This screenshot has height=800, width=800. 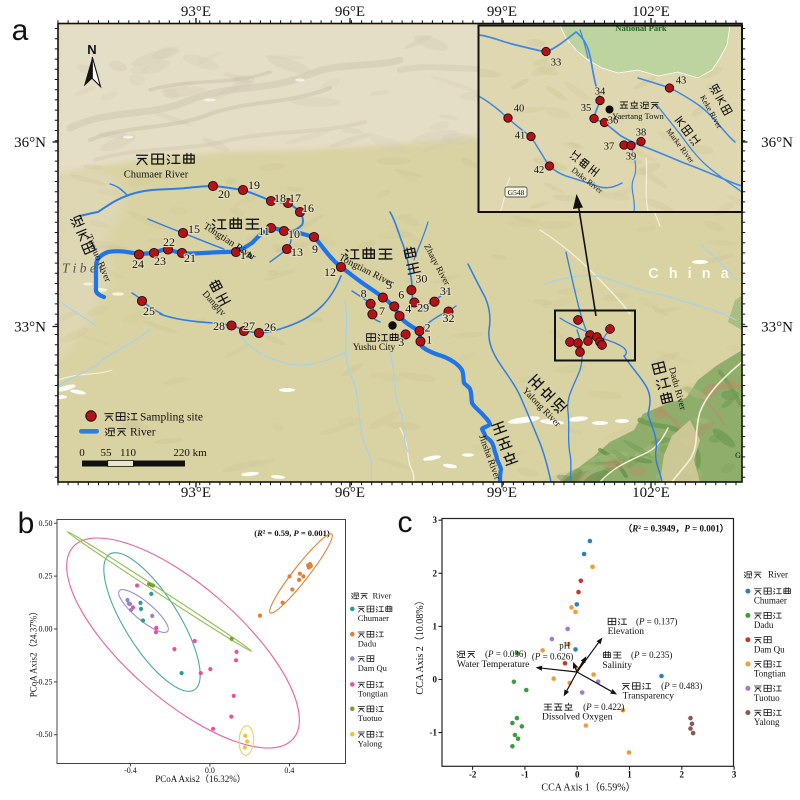 I want to click on svg-text: 0.25, so click(x=46, y=576).